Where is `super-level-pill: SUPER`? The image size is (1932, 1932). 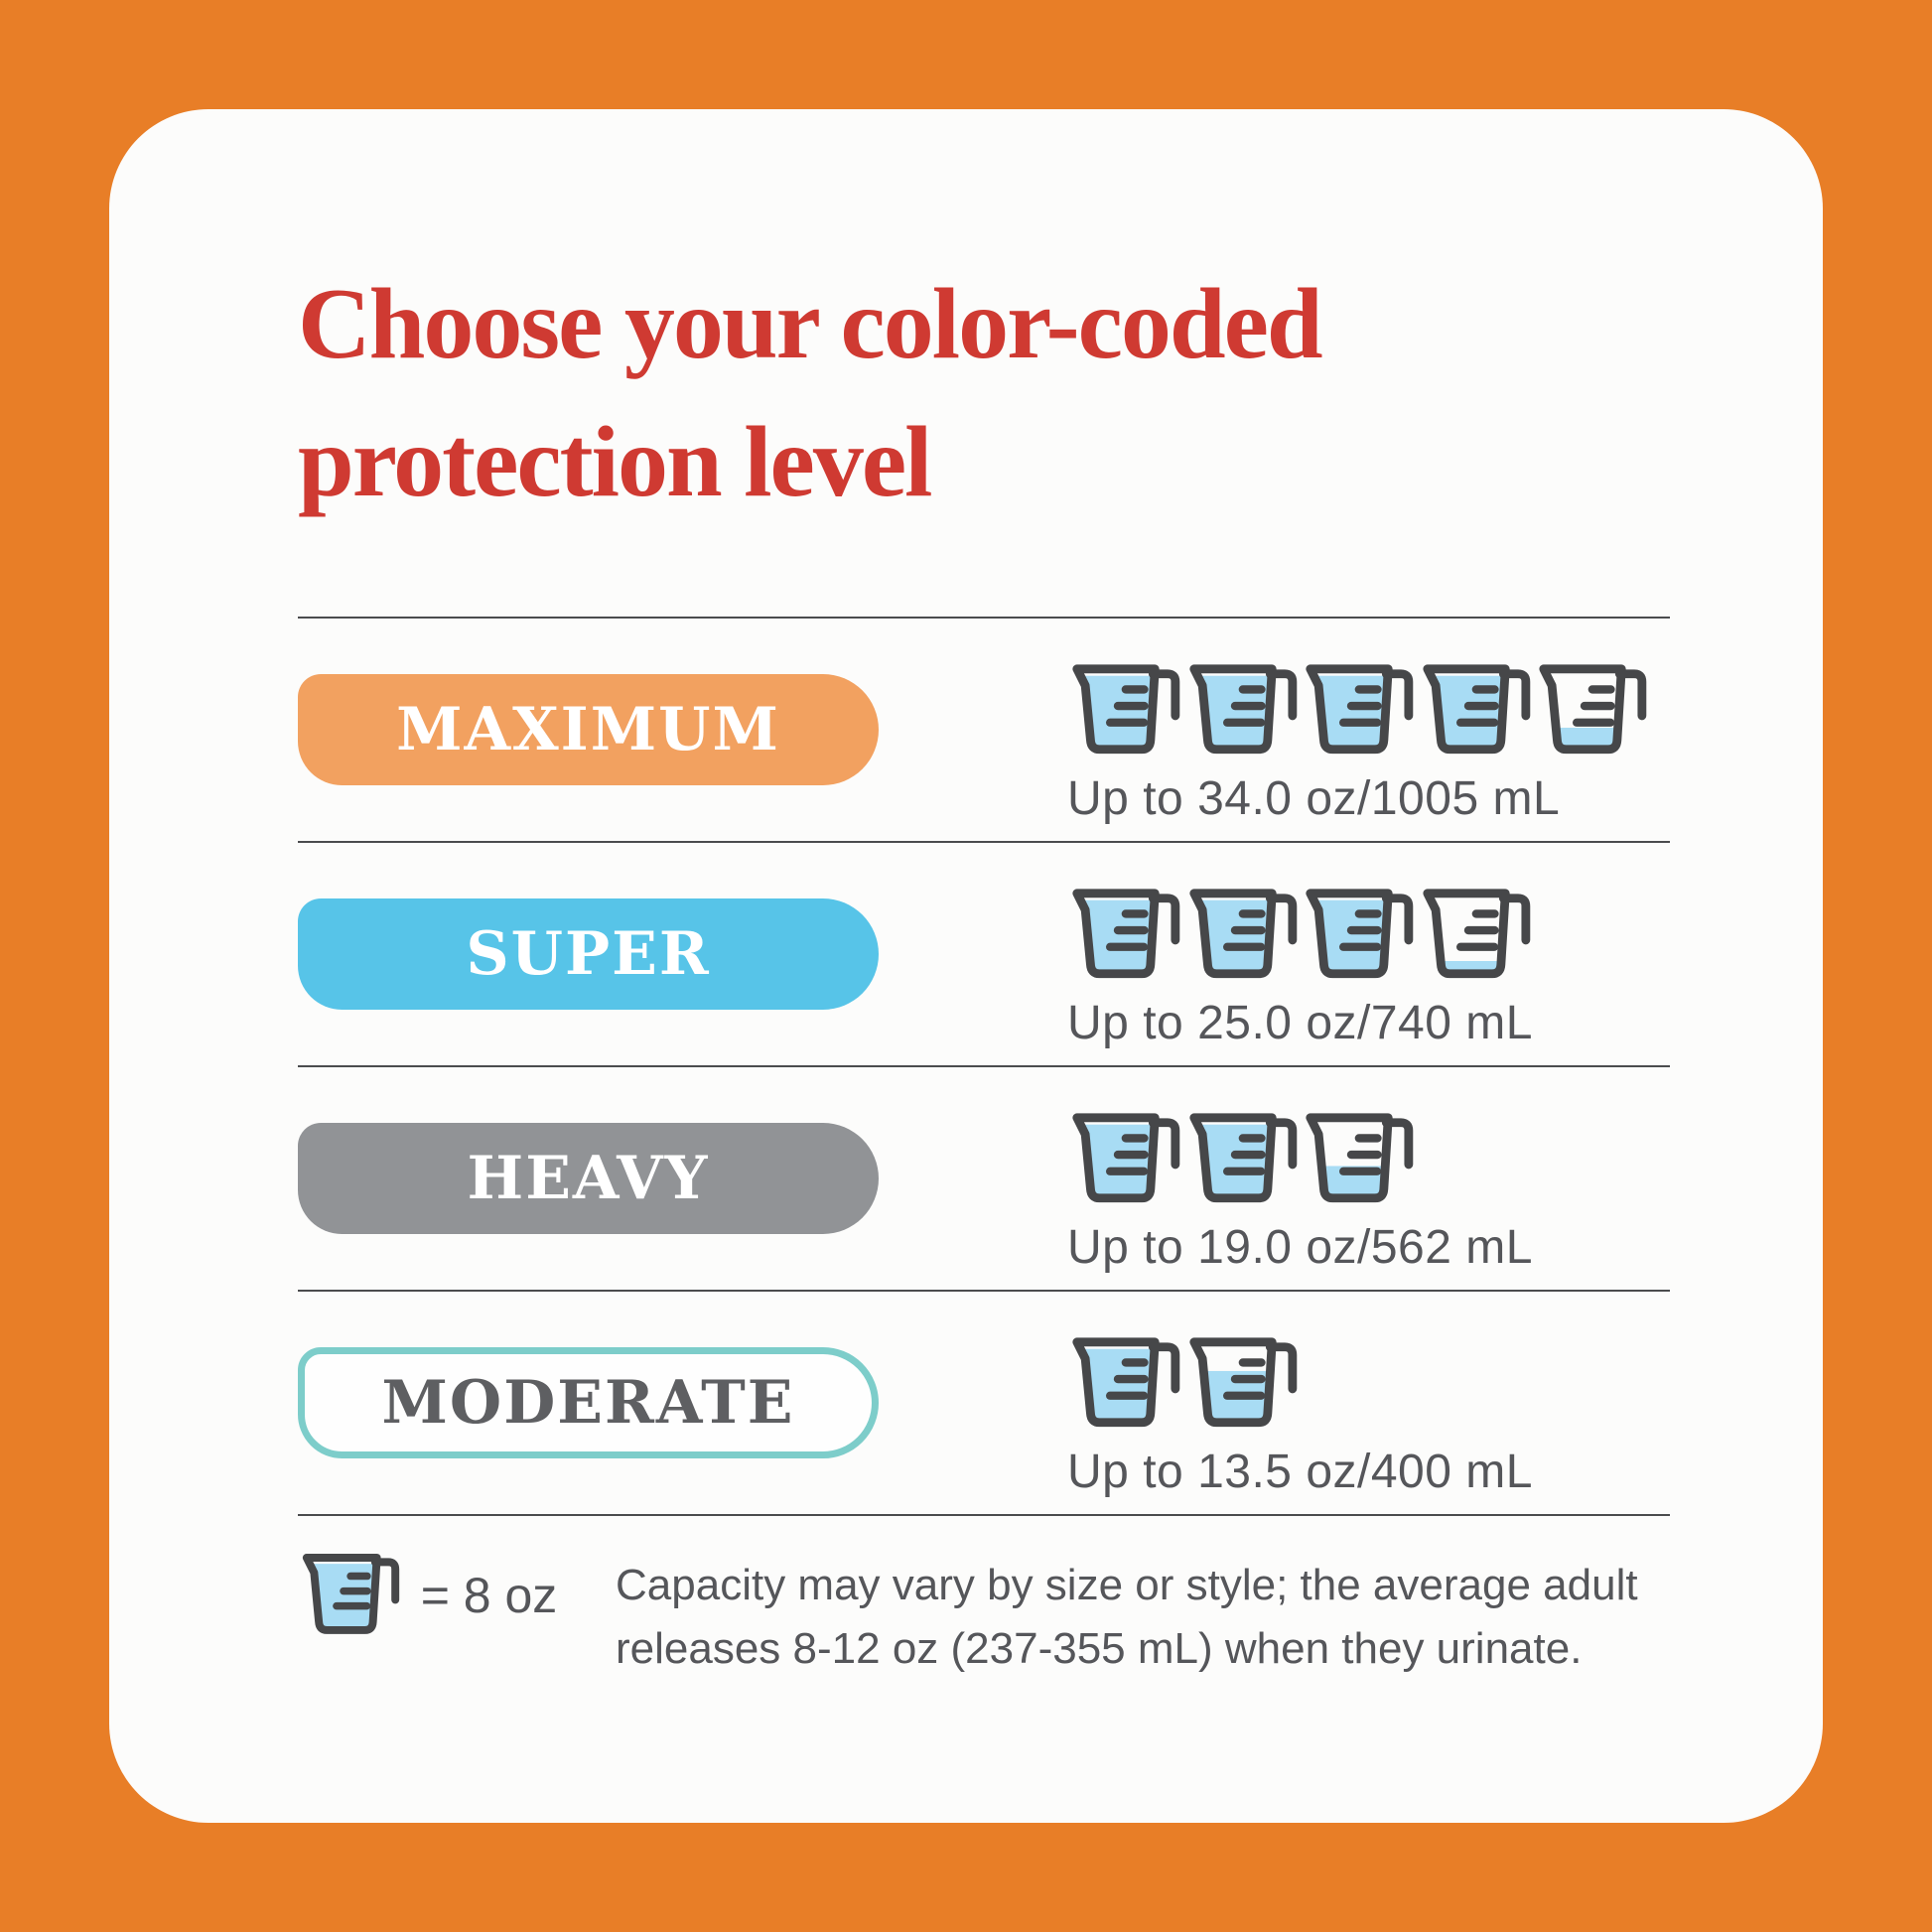
super-level-pill: SUPER is located at coordinates (589, 955).